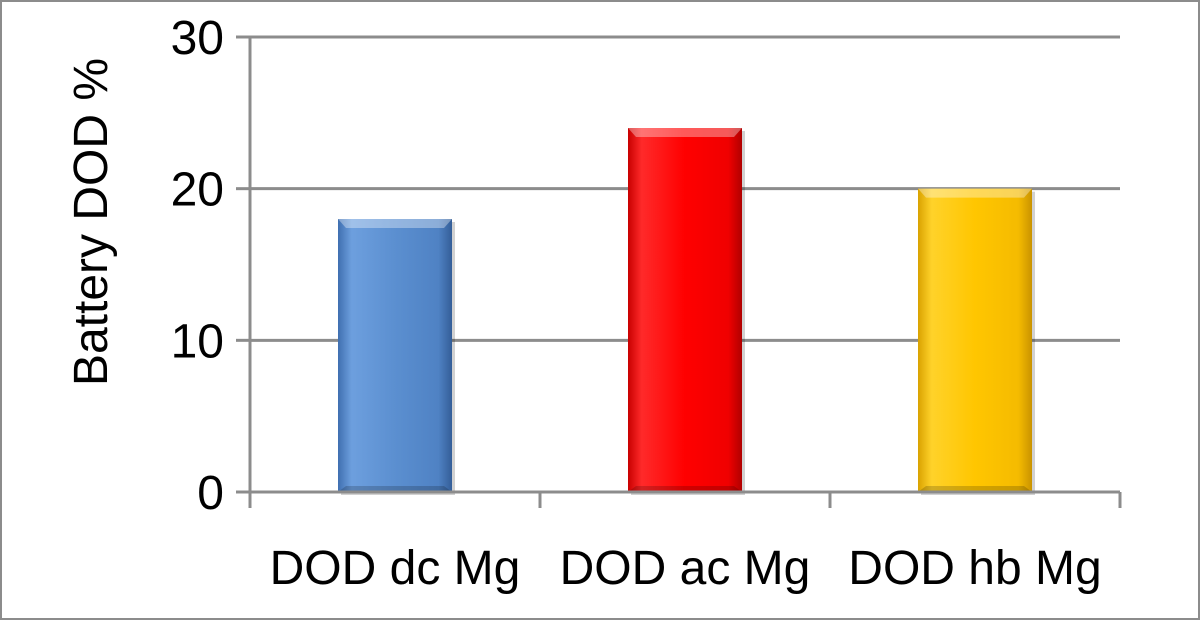 The height and width of the screenshot is (622, 1200). Describe the element at coordinates (210, 493) in the screenshot. I see `y-tick-label-0: 0` at that location.